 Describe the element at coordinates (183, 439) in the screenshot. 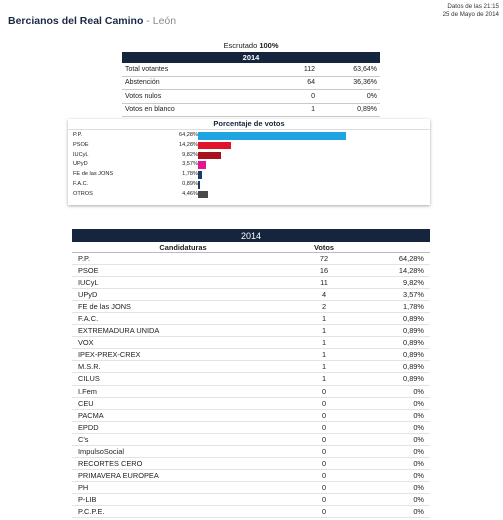

I see `candidatura-name: C's` at that location.